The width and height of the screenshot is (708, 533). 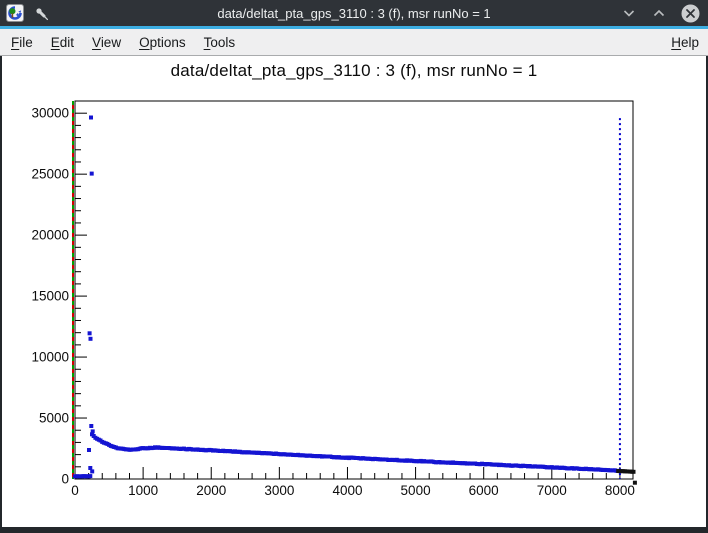 What do you see at coordinates (162, 42) in the screenshot?
I see `menu-options: Options` at bounding box center [162, 42].